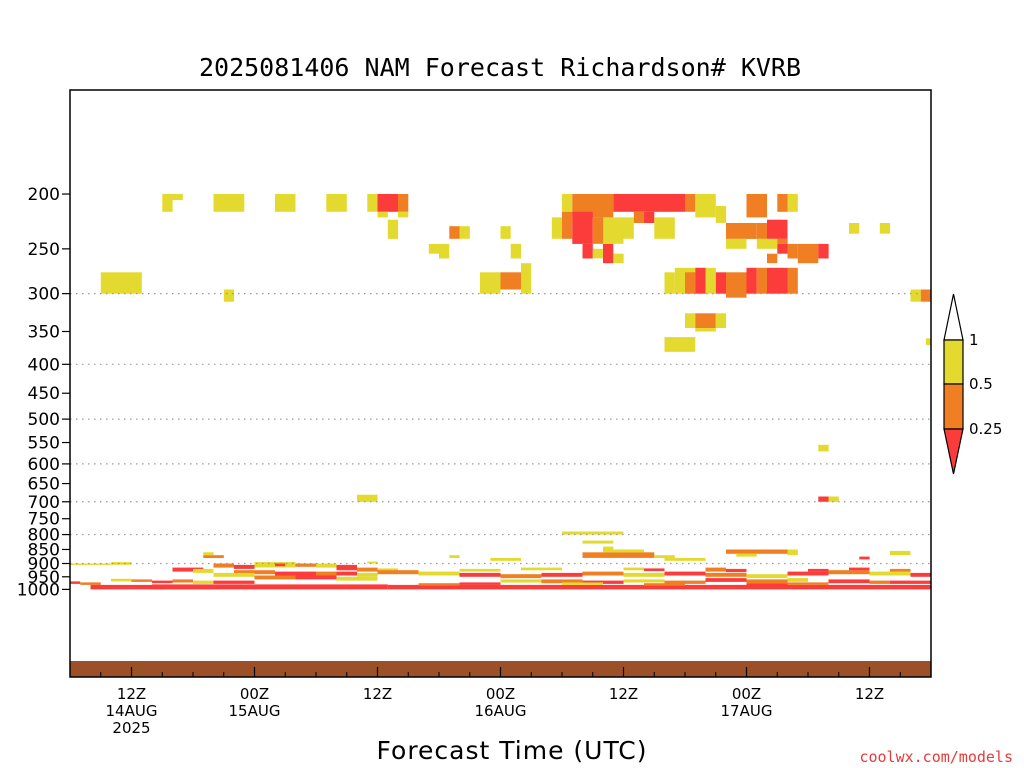 The width and height of the screenshot is (1024, 768). Describe the element at coordinates (500, 67) in the screenshot. I see `chart-title: 2025081406 NAM Forecast Richardson# KVRB` at that location.